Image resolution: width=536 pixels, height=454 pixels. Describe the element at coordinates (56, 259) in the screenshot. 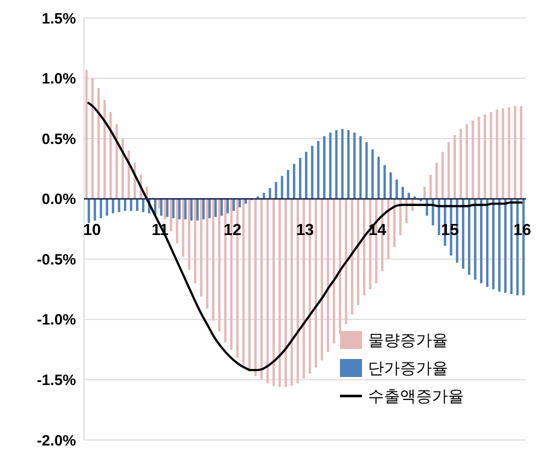

I see `y-tick-label: -0.5%` at that location.